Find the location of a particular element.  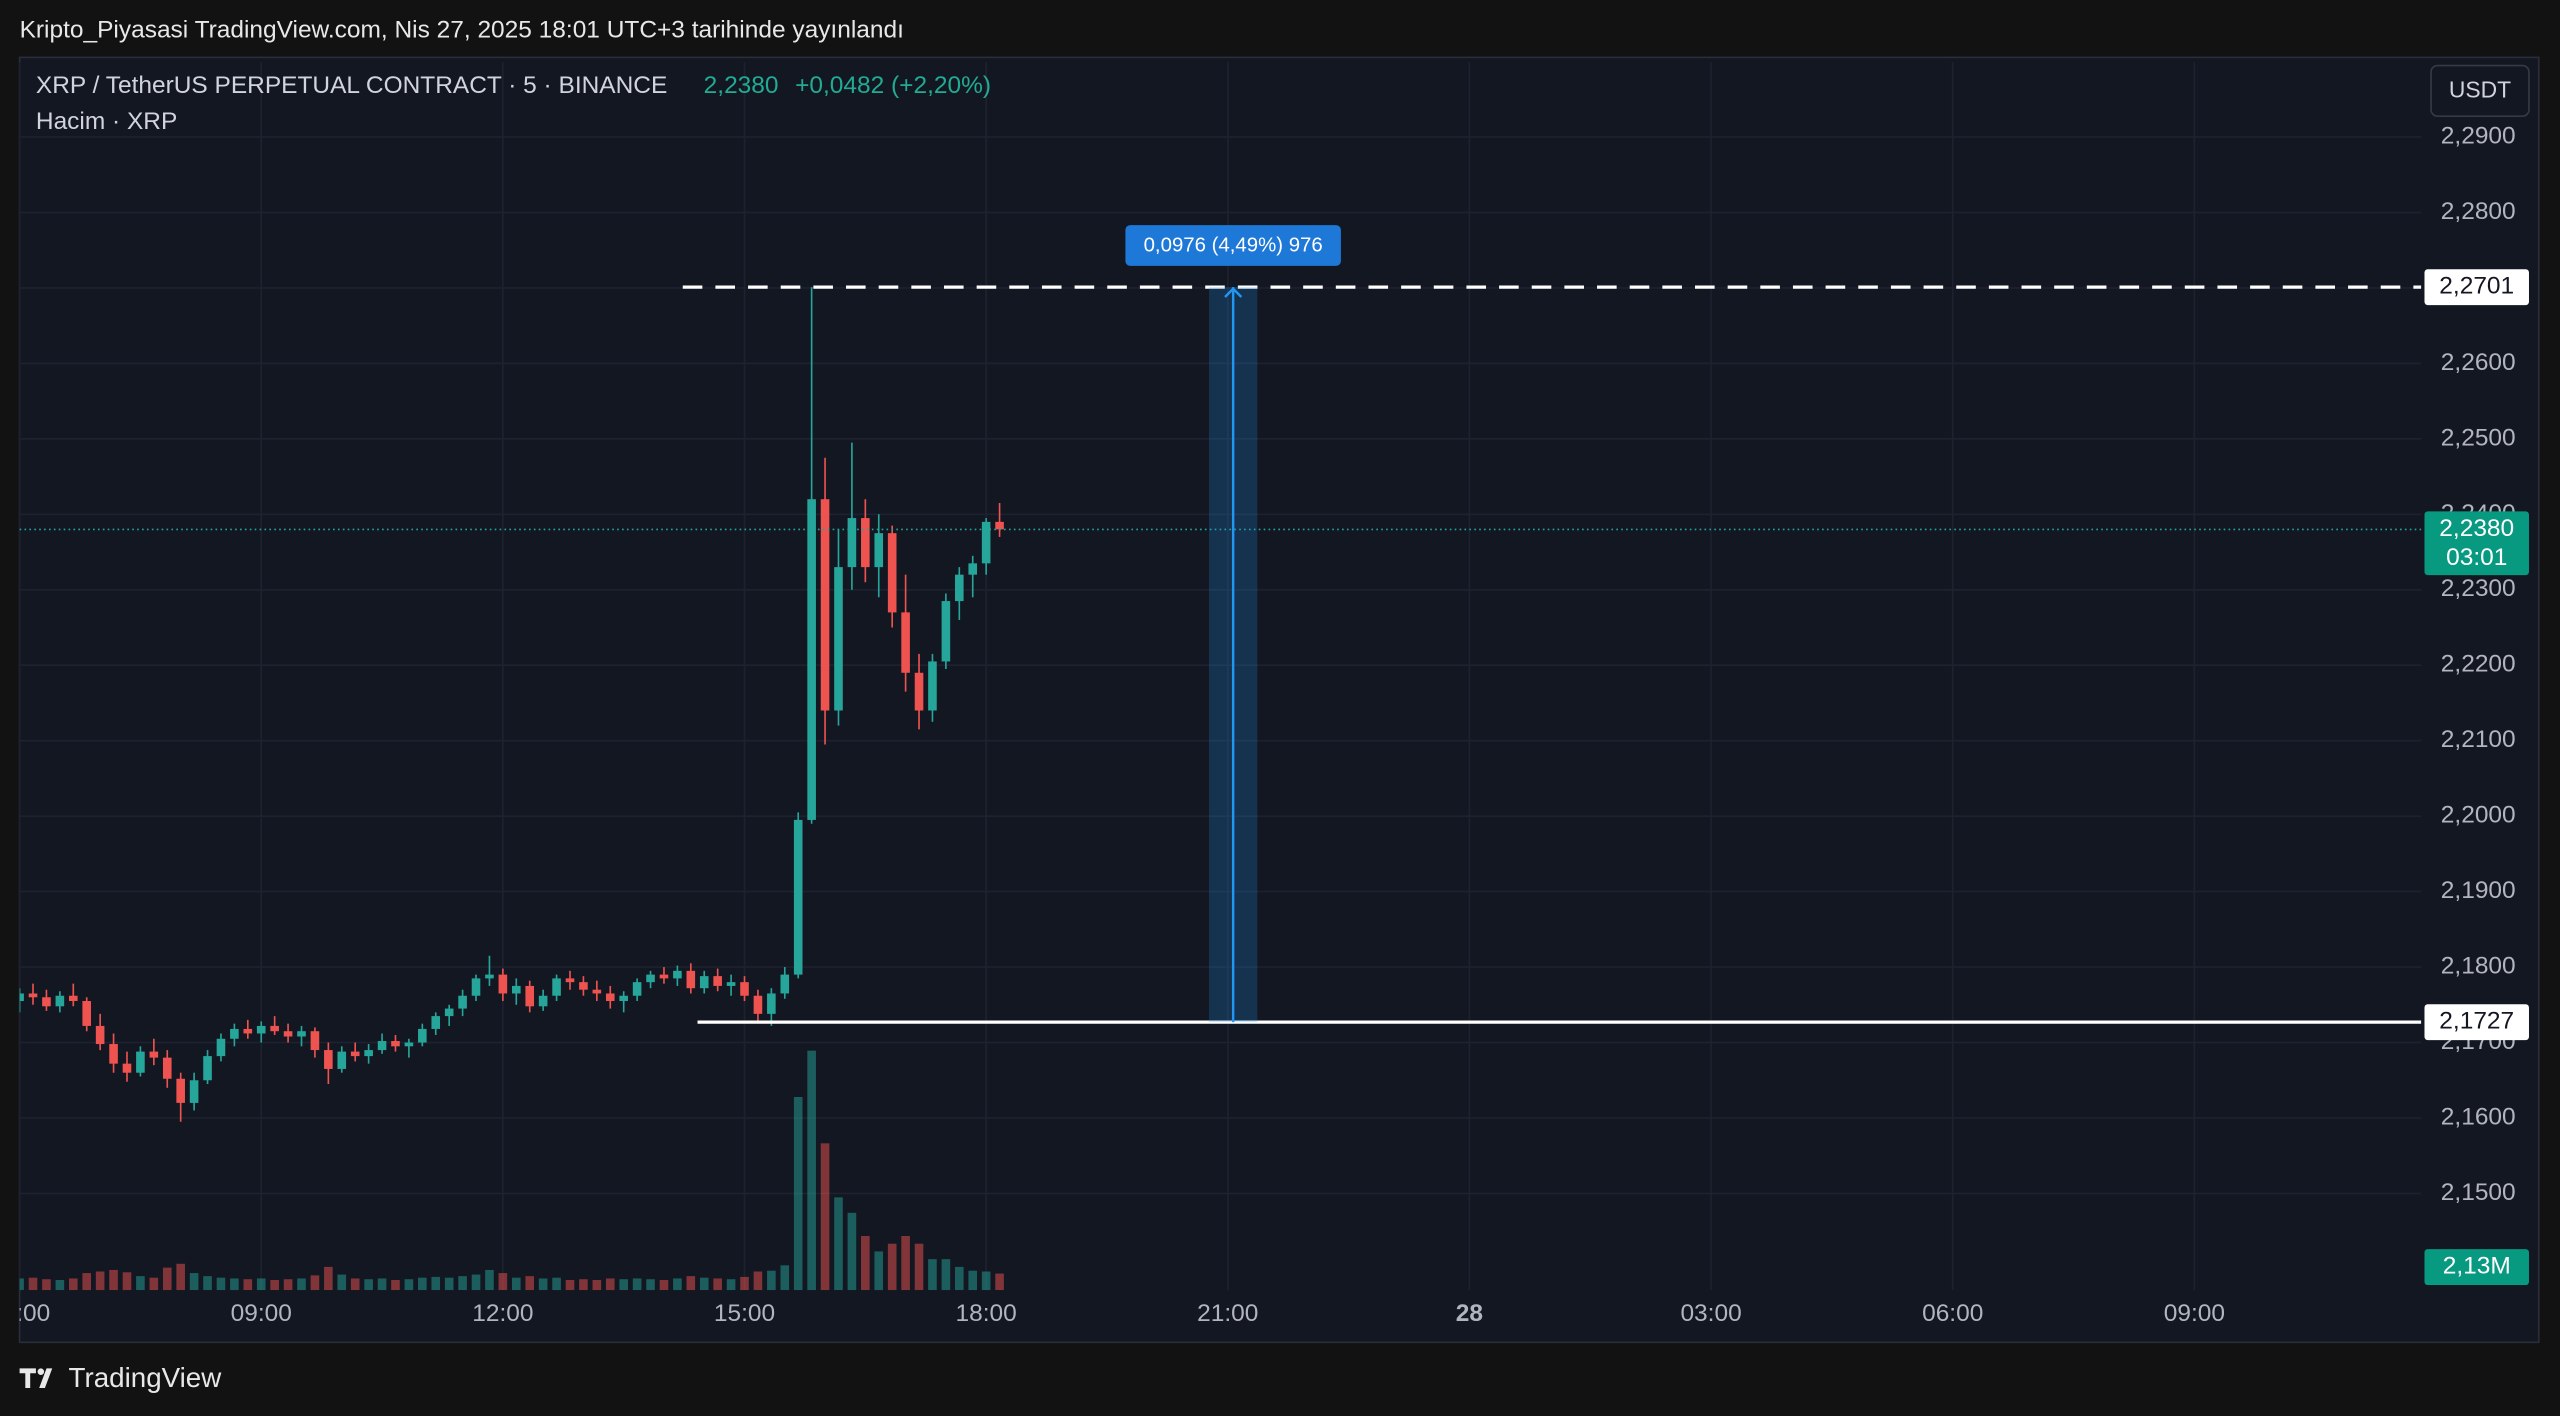

brand-logo is located at coordinates (36, 1378).